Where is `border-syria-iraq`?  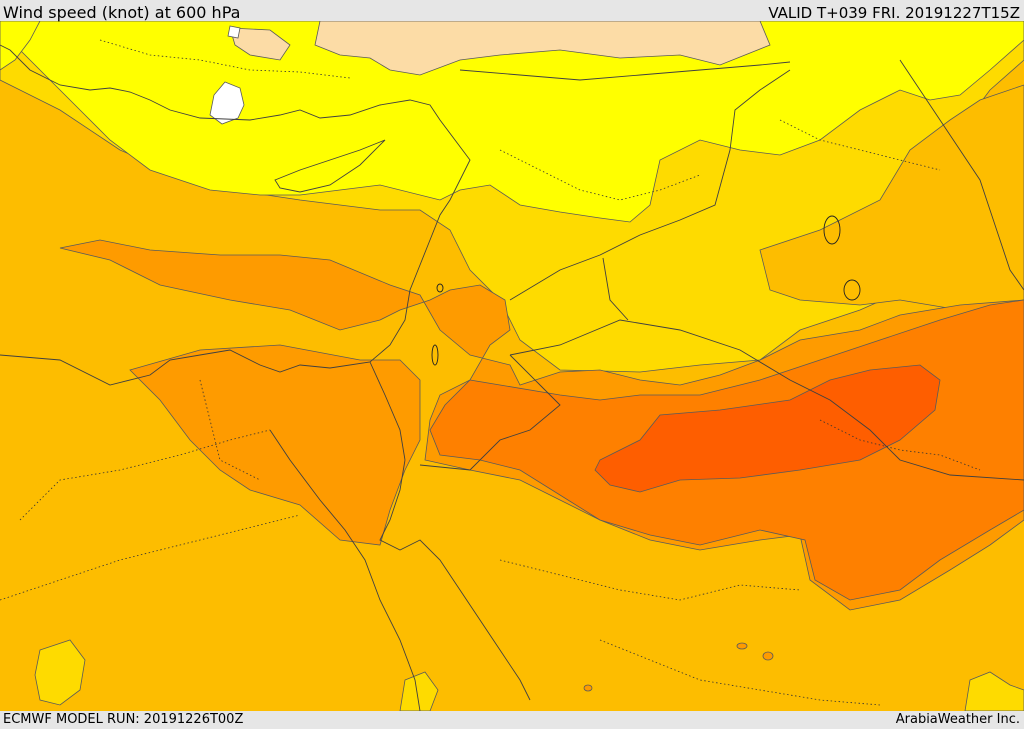
border-syria-iraq is located at coordinates (650, 185).